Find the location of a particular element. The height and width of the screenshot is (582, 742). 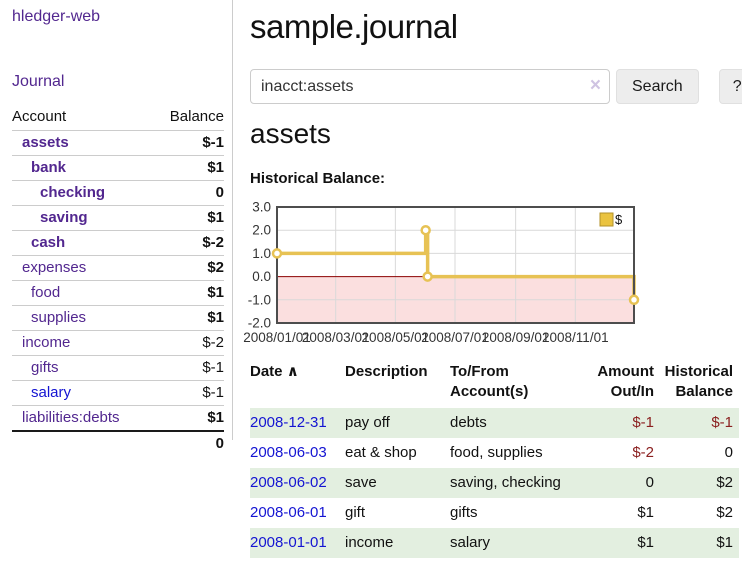

account-row: income $-2 is located at coordinates (118, 343).